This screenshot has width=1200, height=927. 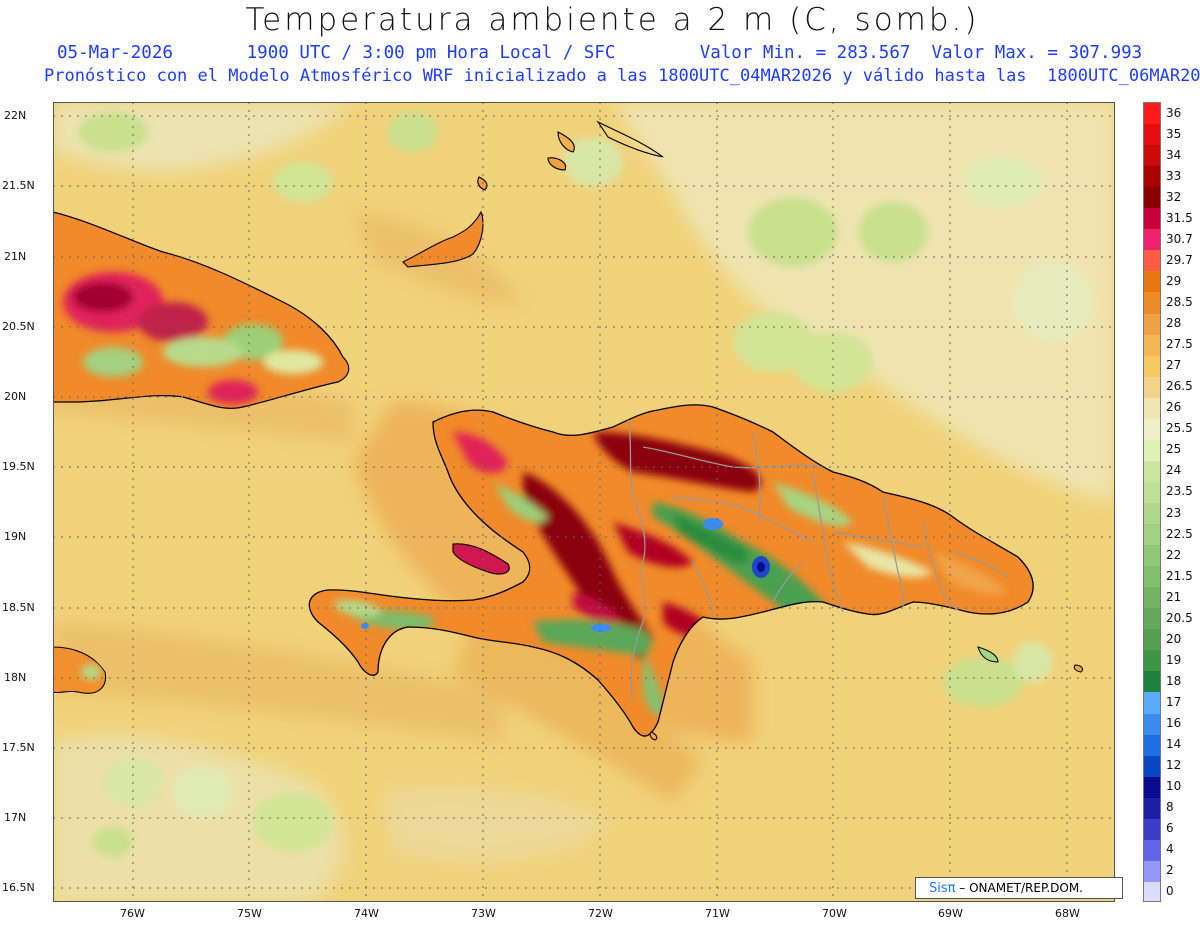 I want to click on lat-label-21n: 21N, so click(x=15, y=256).